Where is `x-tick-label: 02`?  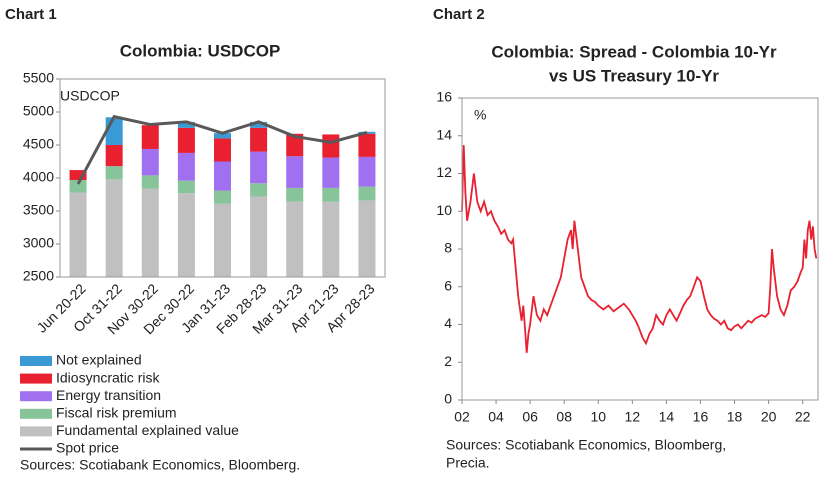 x-tick-label: 02 is located at coordinates (462, 417).